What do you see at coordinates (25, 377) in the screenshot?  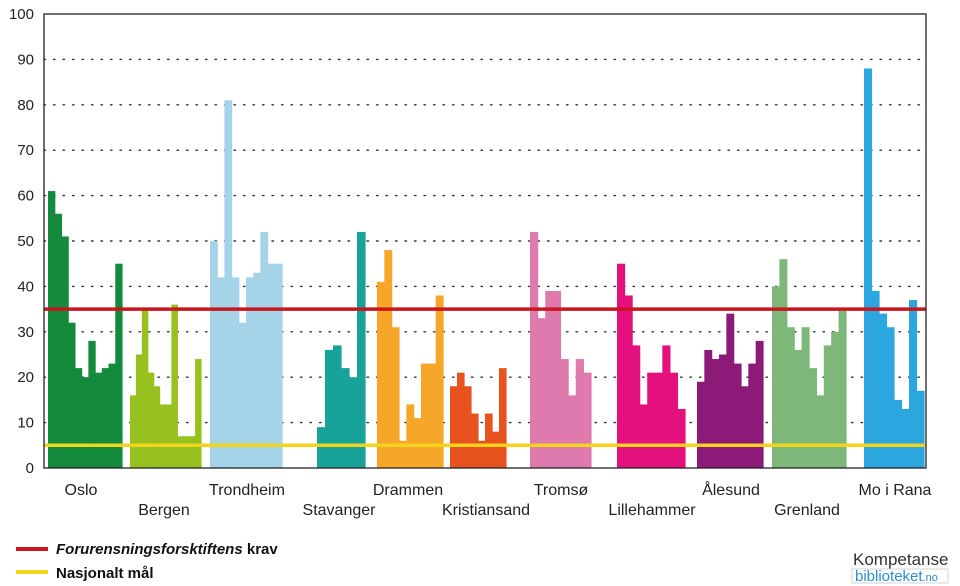 I see `y-tick-label-20: 20` at bounding box center [25, 377].